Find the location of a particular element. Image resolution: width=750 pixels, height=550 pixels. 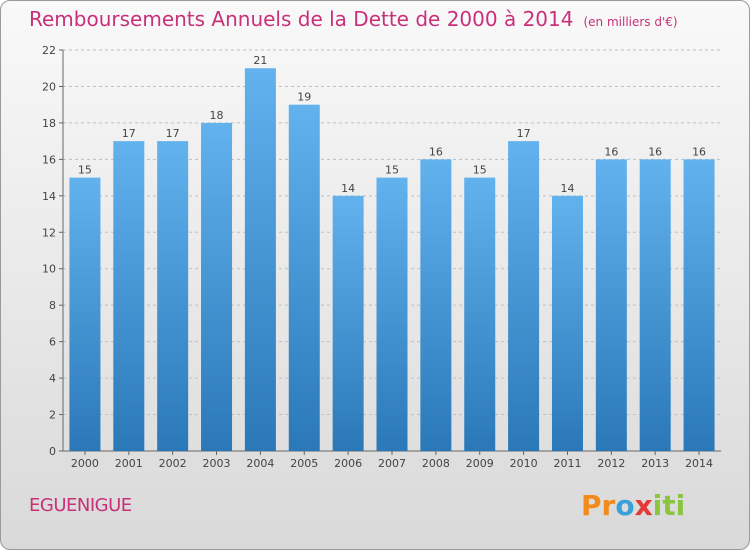

x-tick-label: 2013 is located at coordinates (655, 463).